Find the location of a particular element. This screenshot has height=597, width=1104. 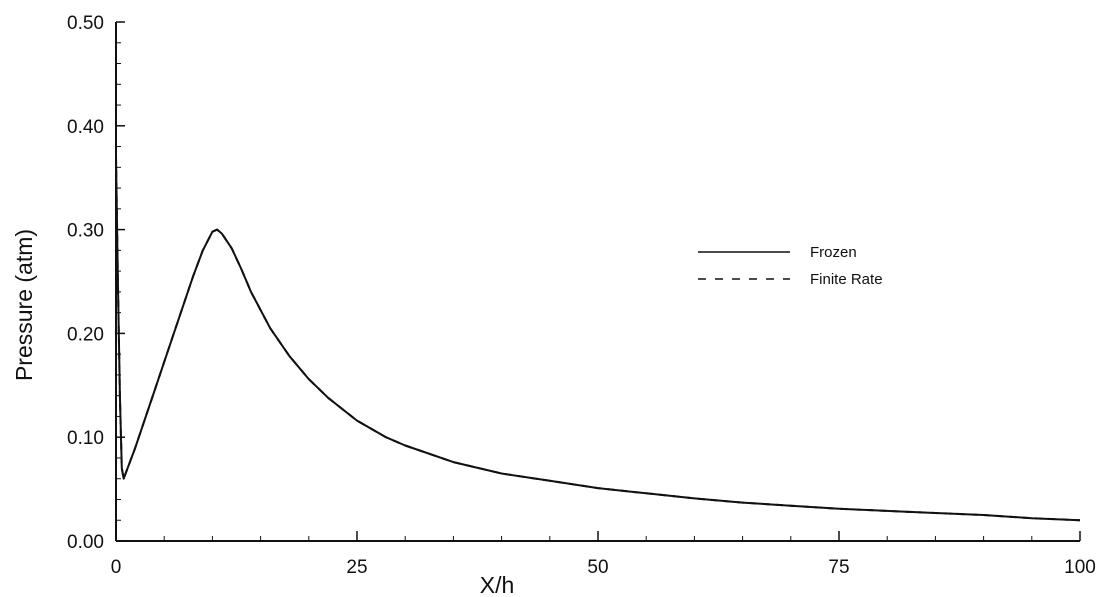

y-tick-label: 0.00 is located at coordinates (85, 542).